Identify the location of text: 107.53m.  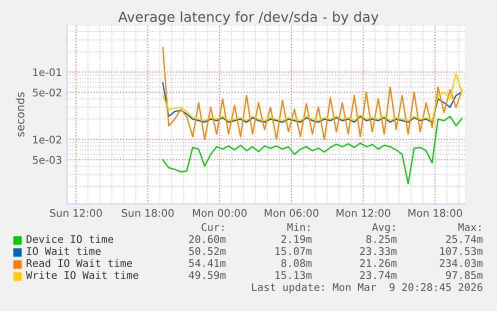
(461, 251).